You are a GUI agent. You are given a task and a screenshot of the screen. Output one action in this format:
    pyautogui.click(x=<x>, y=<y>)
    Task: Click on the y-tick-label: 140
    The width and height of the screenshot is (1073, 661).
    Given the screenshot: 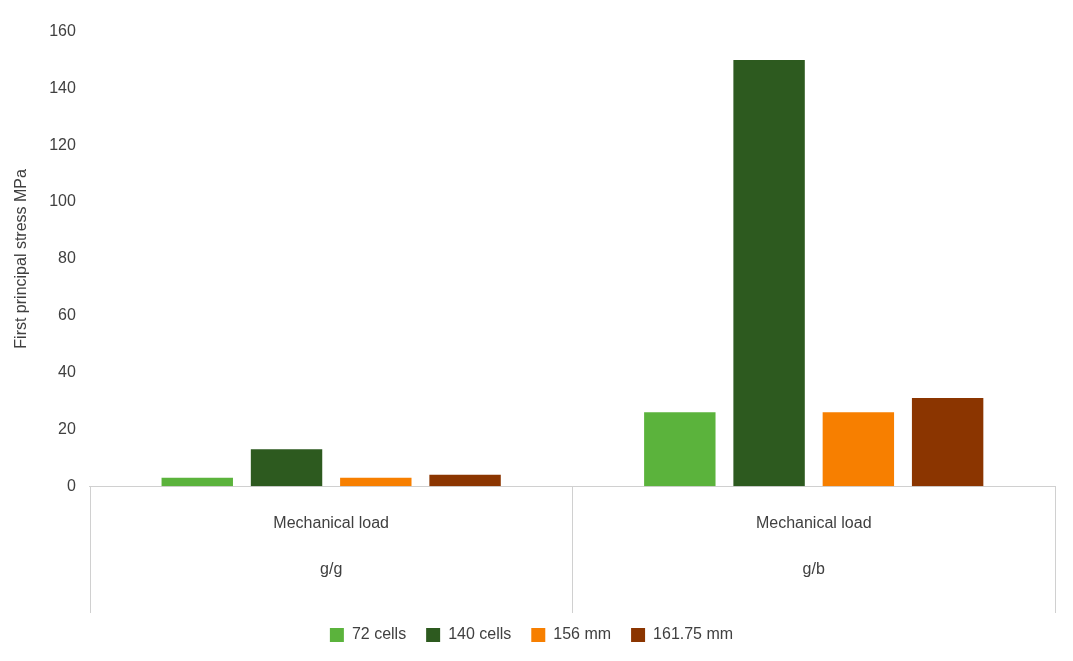 What is the action you would take?
    pyautogui.click(x=62, y=87)
    